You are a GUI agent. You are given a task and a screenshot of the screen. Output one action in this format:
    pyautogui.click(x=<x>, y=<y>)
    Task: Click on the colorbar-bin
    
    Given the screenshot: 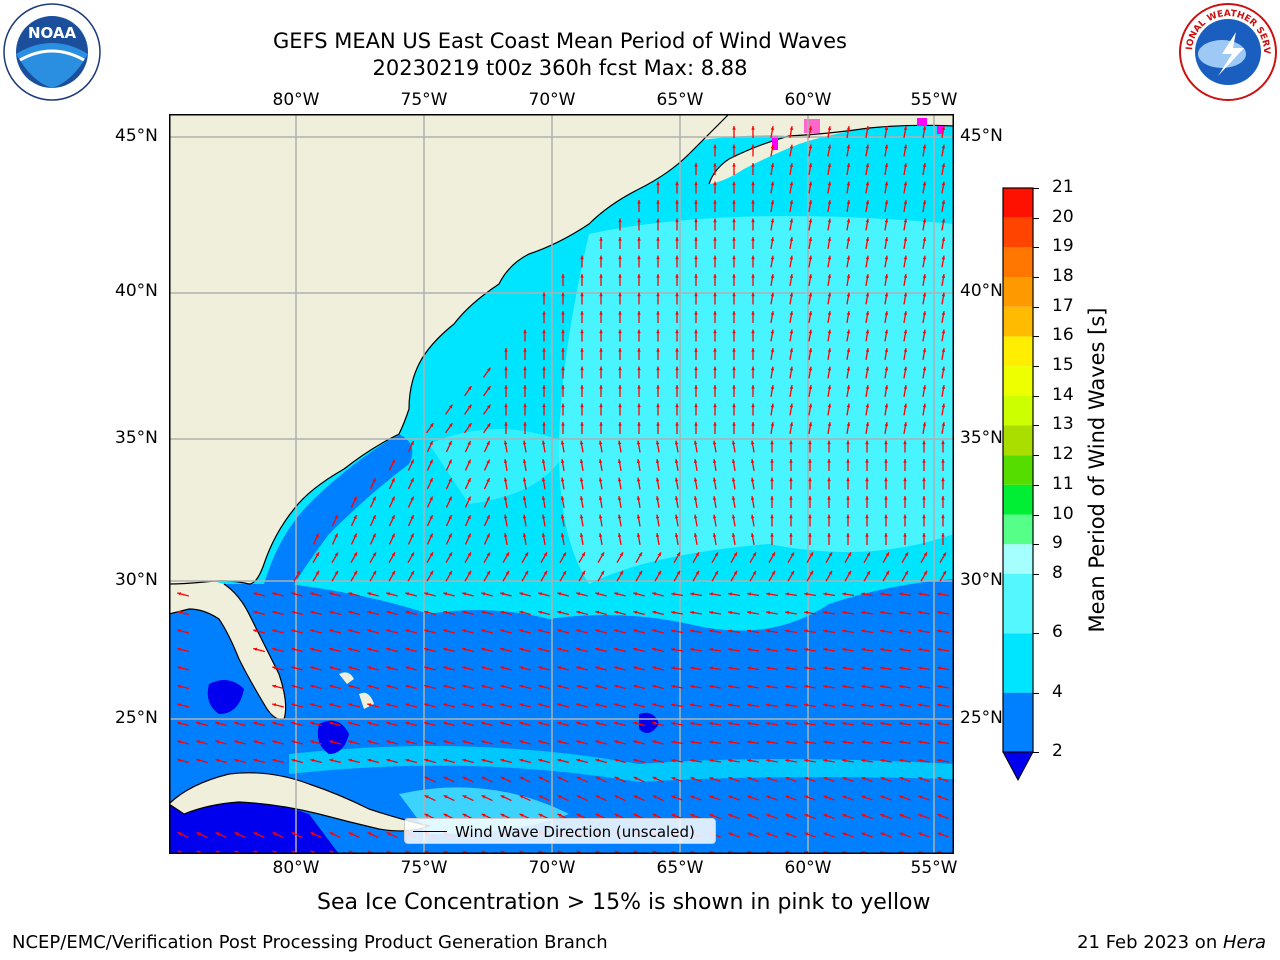 What is the action you would take?
    pyautogui.click(x=1018, y=321)
    